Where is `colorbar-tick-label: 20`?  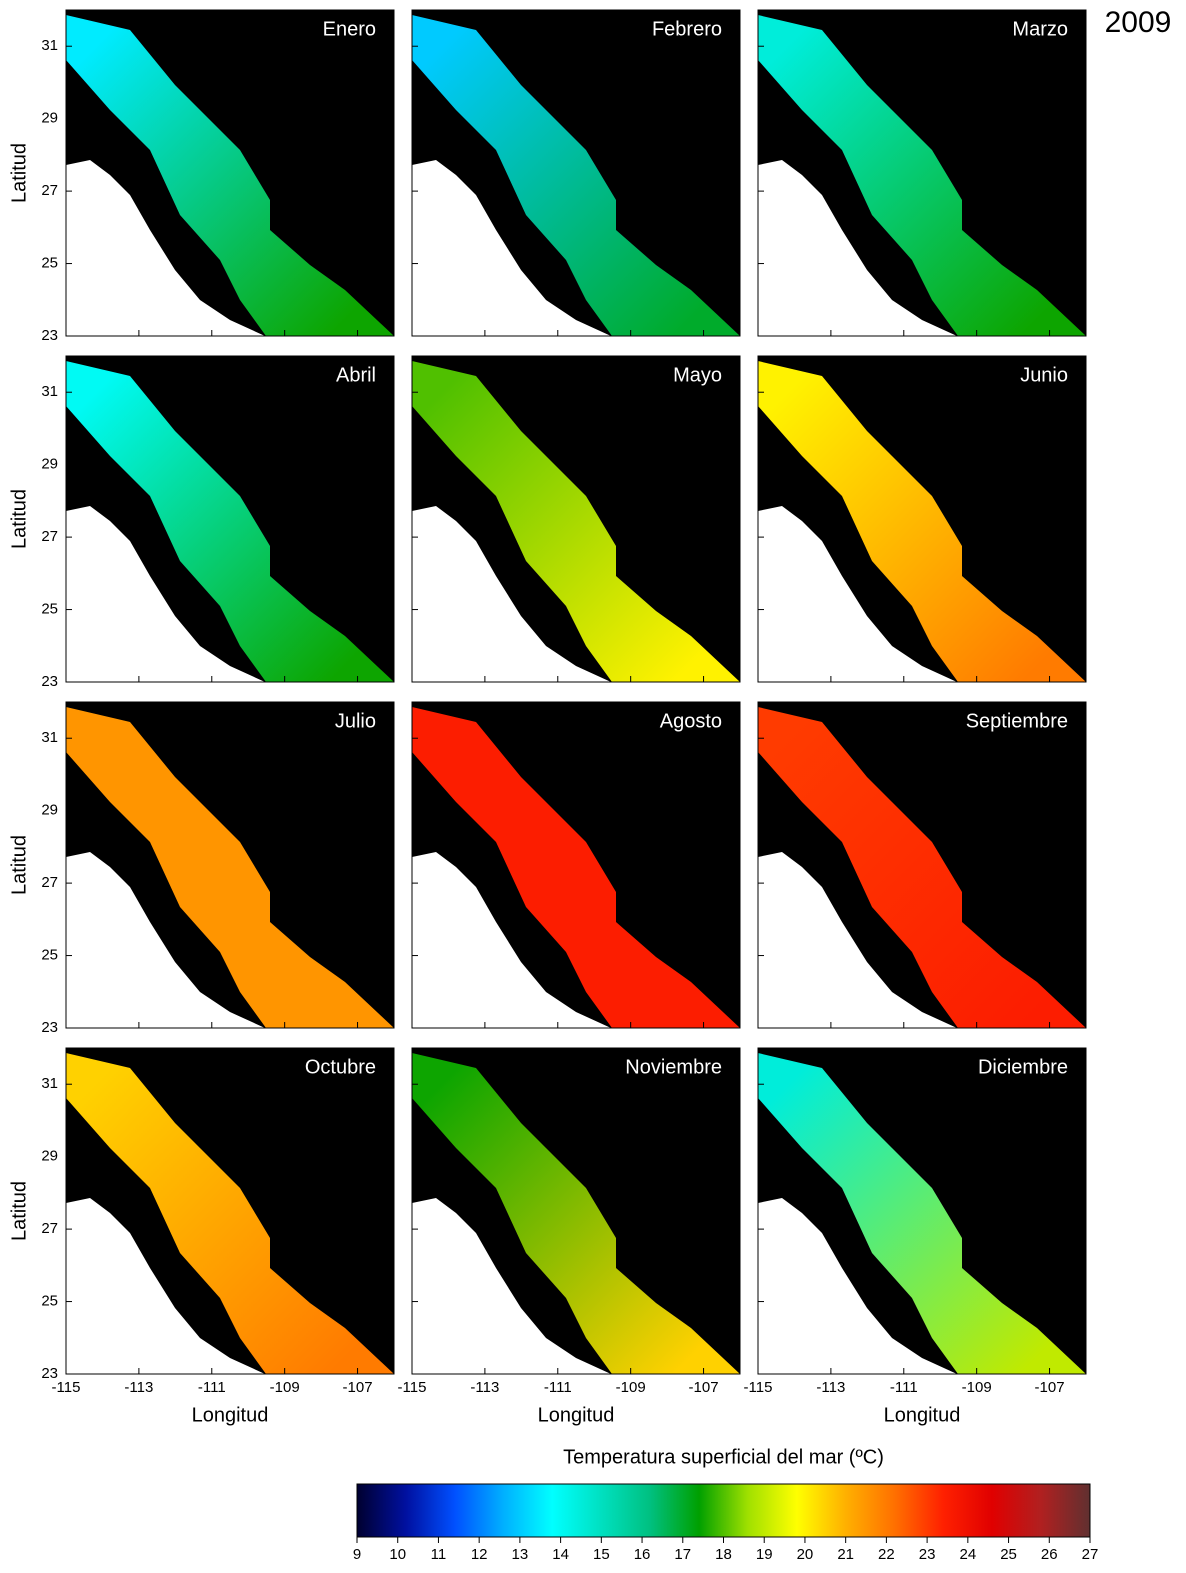 colorbar-tick-label: 20 is located at coordinates (805, 1554).